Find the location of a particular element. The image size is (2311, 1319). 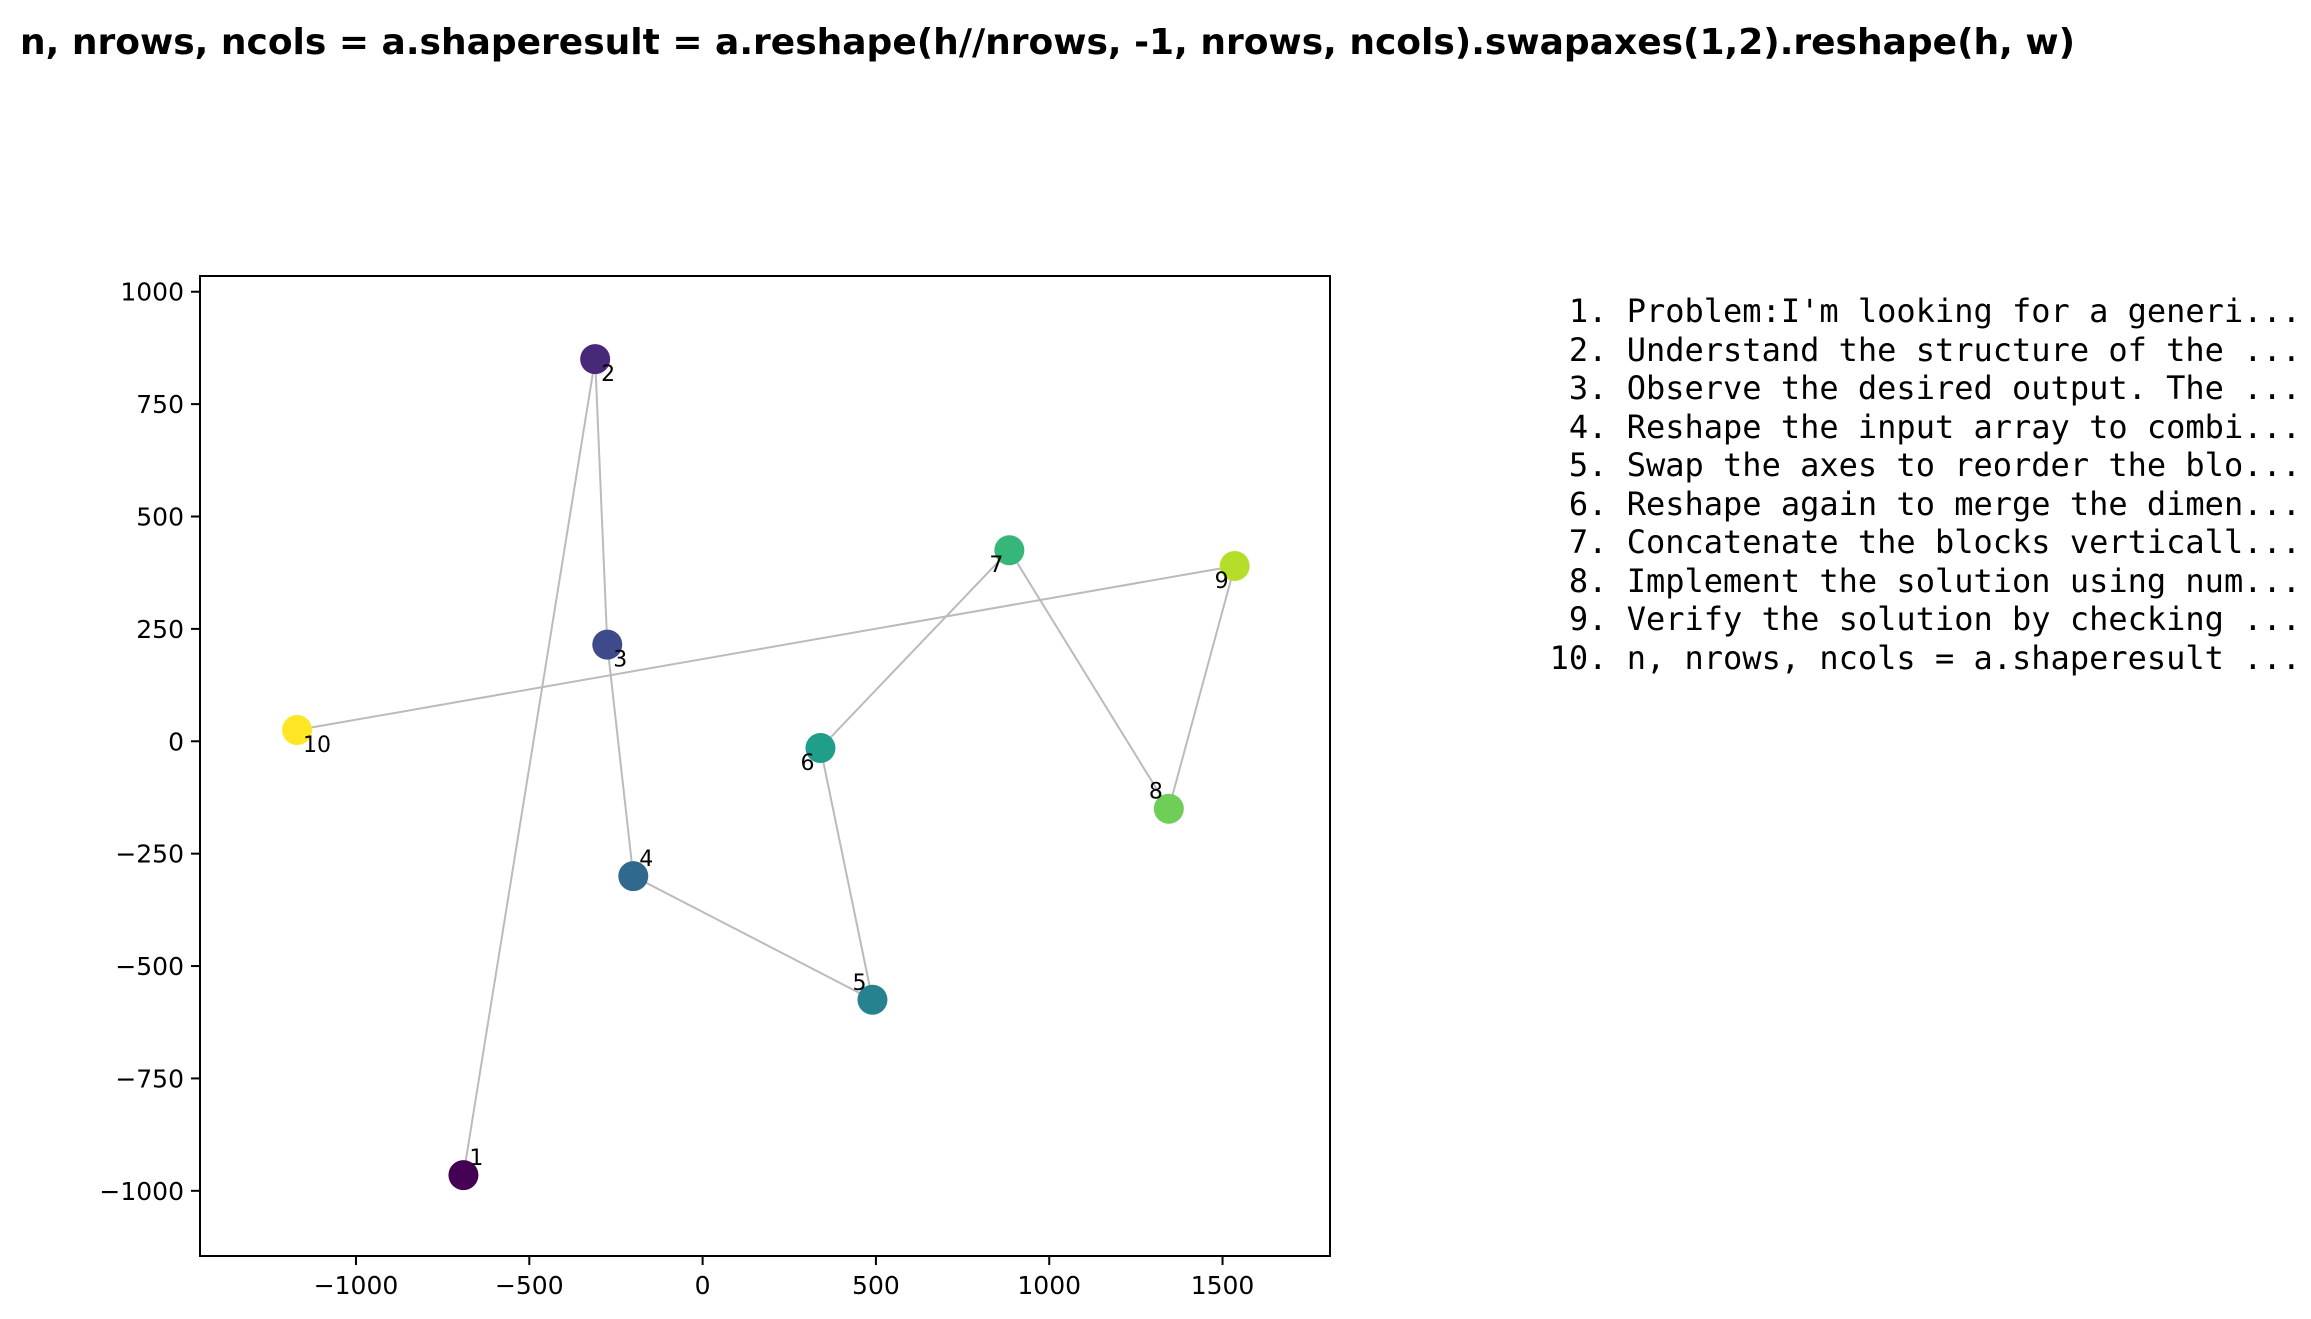

step-number: 2 is located at coordinates (1578, 349).